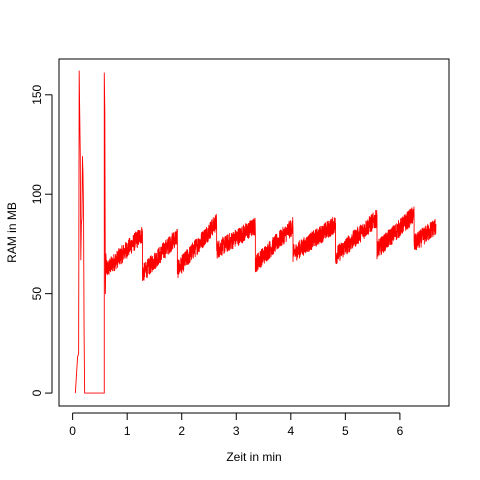 This screenshot has width=480, height=480. What do you see at coordinates (400, 431) in the screenshot?
I see `x-tick-label: 6` at bounding box center [400, 431].